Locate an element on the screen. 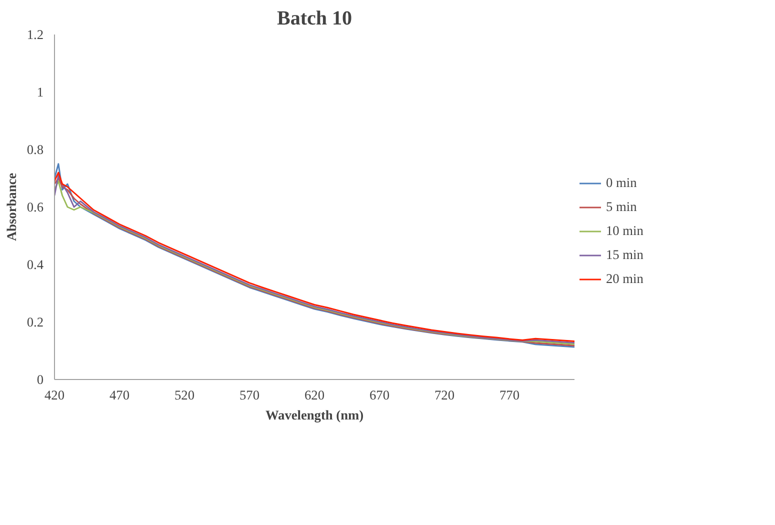  y-tick-label: 1.2 is located at coordinates (35, 34).